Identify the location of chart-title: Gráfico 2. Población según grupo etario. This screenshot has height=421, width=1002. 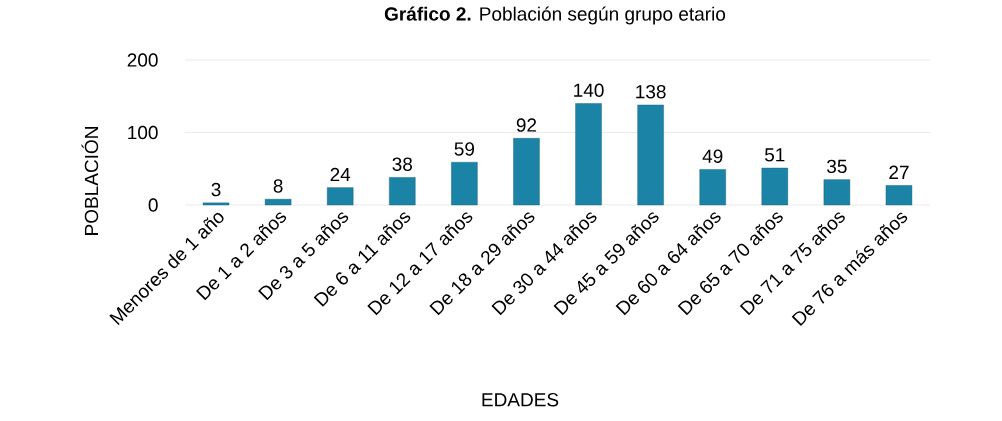
(555, 15).